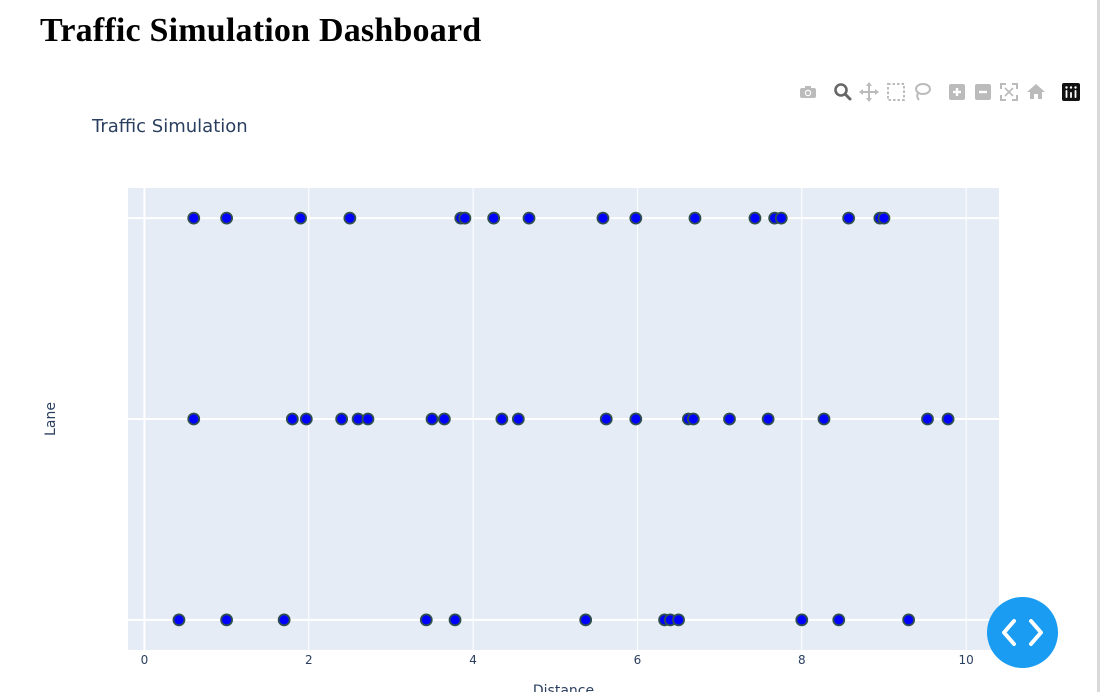 This screenshot has height=692, width=1100. What do you see at coordinates (941, 92) in the screenshot?
I see `plotly-modebar` at bounding box center [941, 92].